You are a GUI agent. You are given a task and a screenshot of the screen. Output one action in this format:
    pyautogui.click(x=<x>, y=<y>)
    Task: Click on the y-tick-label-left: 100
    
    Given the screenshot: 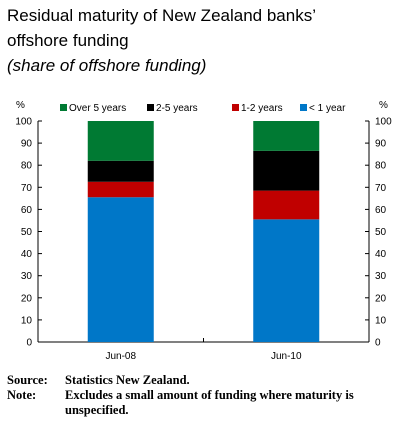 What is the action you would take?
    pyautogui.click(x=23, y=122)
    